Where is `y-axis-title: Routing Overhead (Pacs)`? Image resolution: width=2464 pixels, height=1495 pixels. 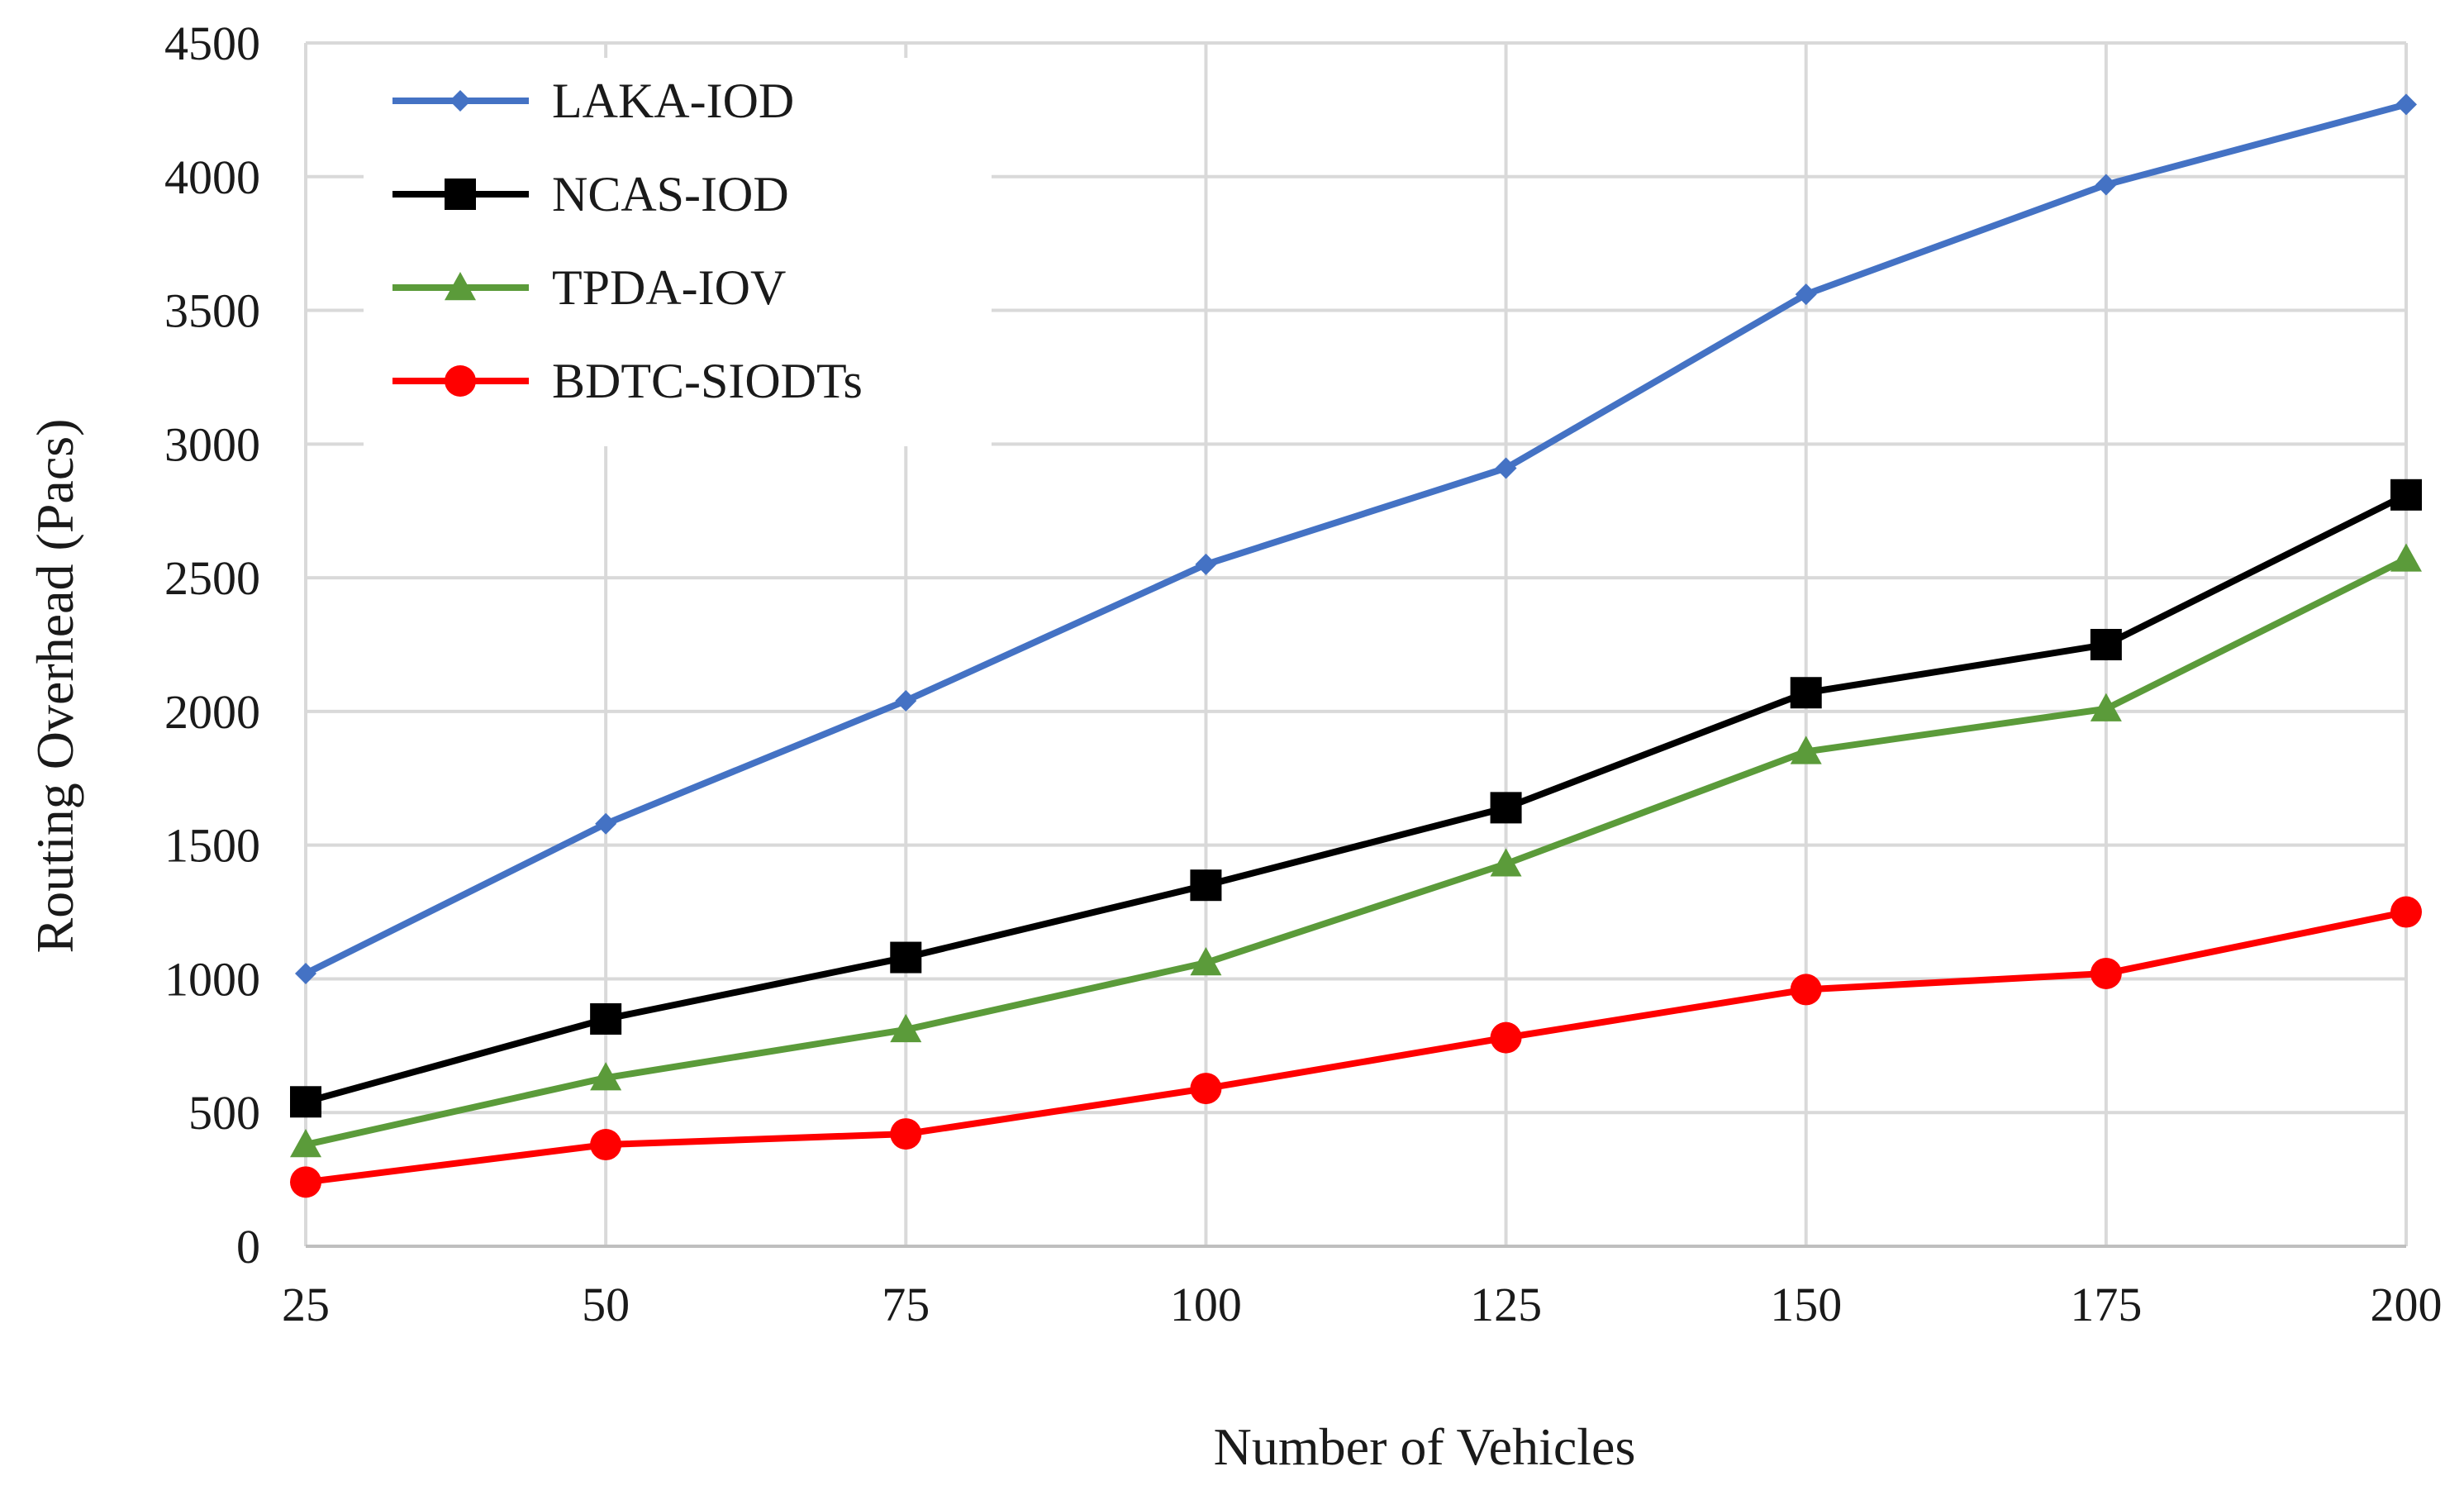
y-axis-title: Routing Overhead (Pacs) is located at coordinates (55, 686).